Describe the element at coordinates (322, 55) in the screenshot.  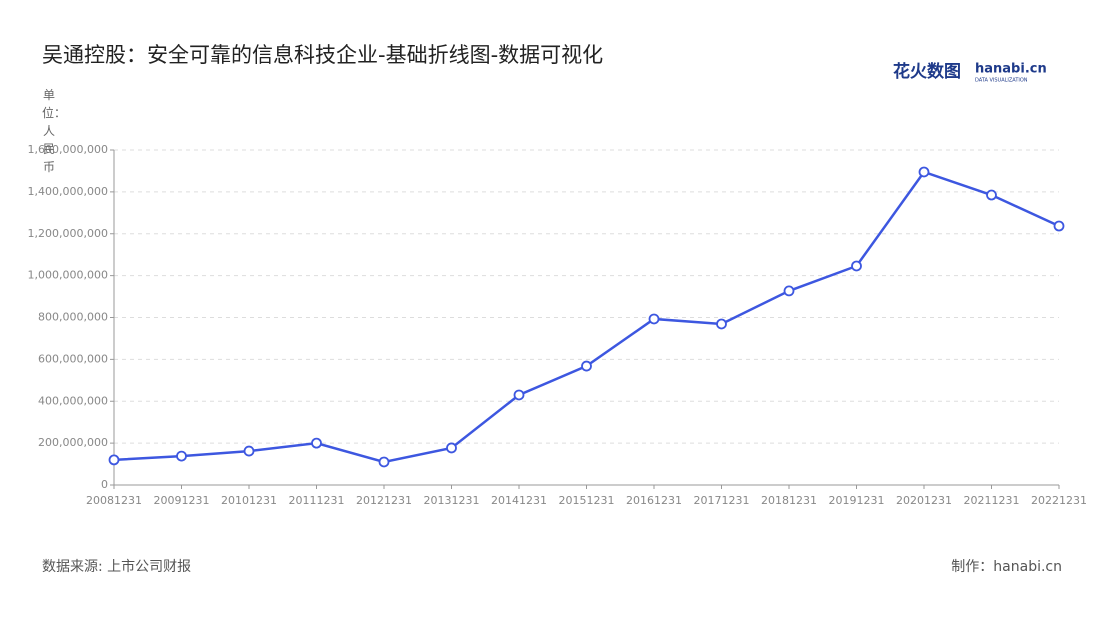
I see `chart-title: 吴通控股：安全可靠的信息科技企业-基础折线图-数据可视化` at that location.